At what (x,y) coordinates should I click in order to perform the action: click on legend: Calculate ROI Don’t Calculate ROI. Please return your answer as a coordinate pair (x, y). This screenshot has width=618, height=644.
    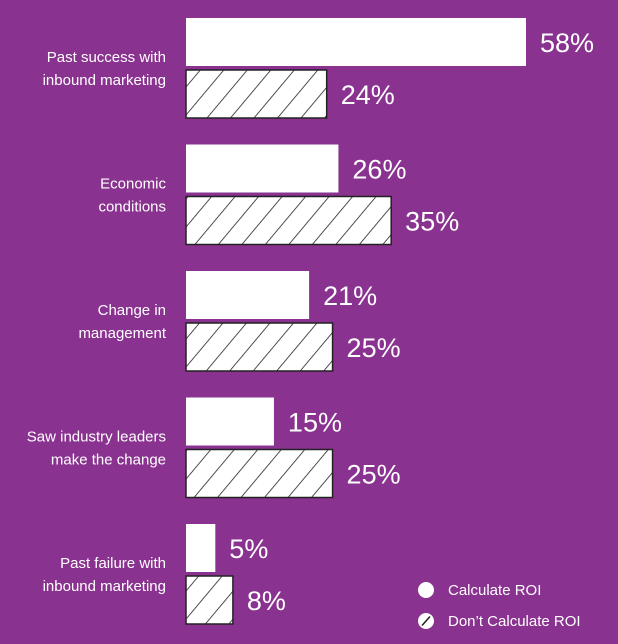
    Looking at the image, I should click on (499, 606).